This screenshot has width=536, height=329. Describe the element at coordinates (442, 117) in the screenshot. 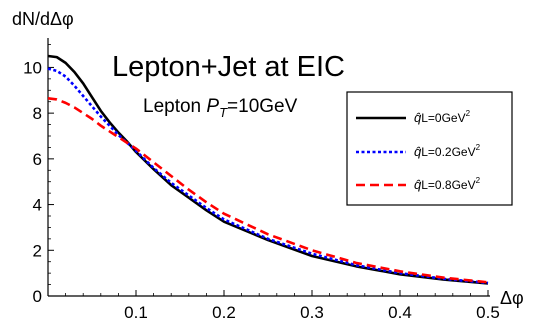

I see `legend-label-0: q̂L=0GeV2` at that location.